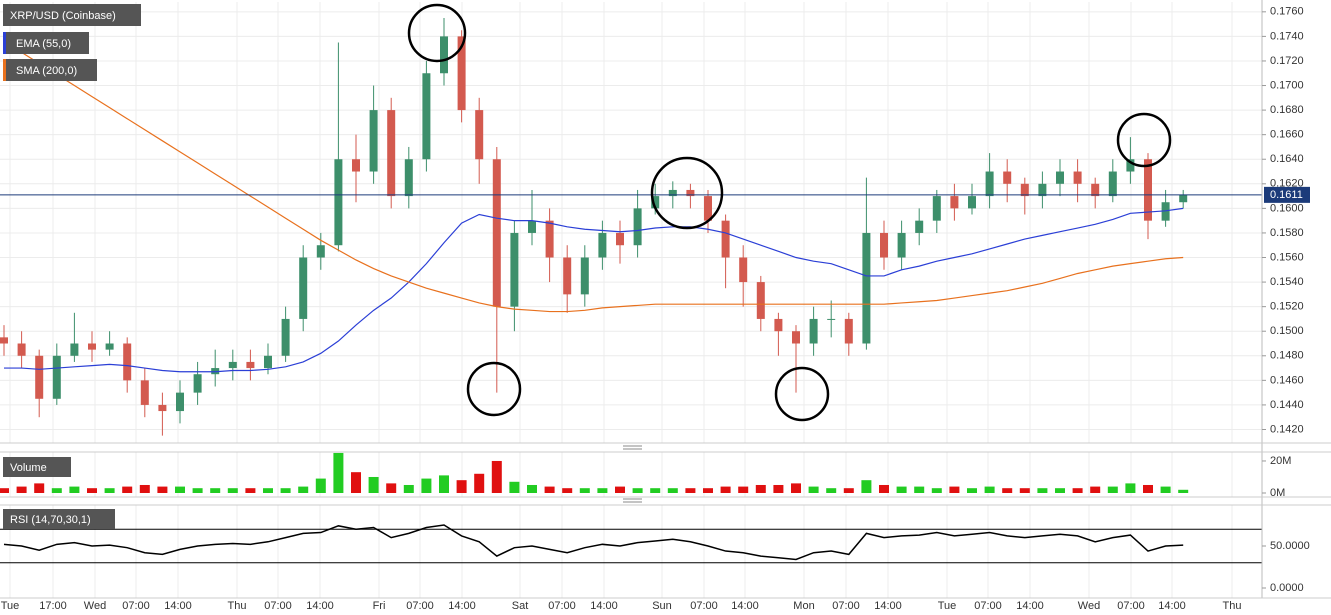 The height and width of the screenshot is (615, 1331). What do you see at coordinates (1287, 356) in the screenshot?
I see `y-tick-label: 0.1480` at bounding box center [1287, 356].